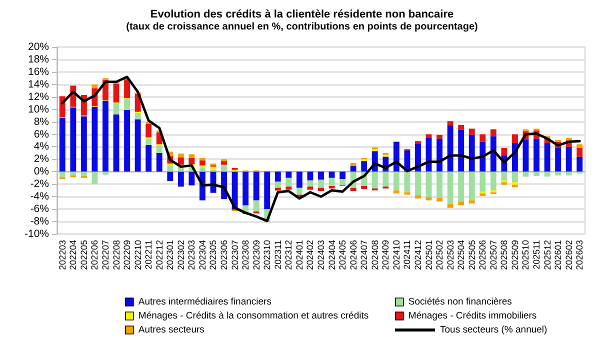 This screenshot has height=341, width=604. I want to click on x-tick-label: 202408, so click(375, 255).